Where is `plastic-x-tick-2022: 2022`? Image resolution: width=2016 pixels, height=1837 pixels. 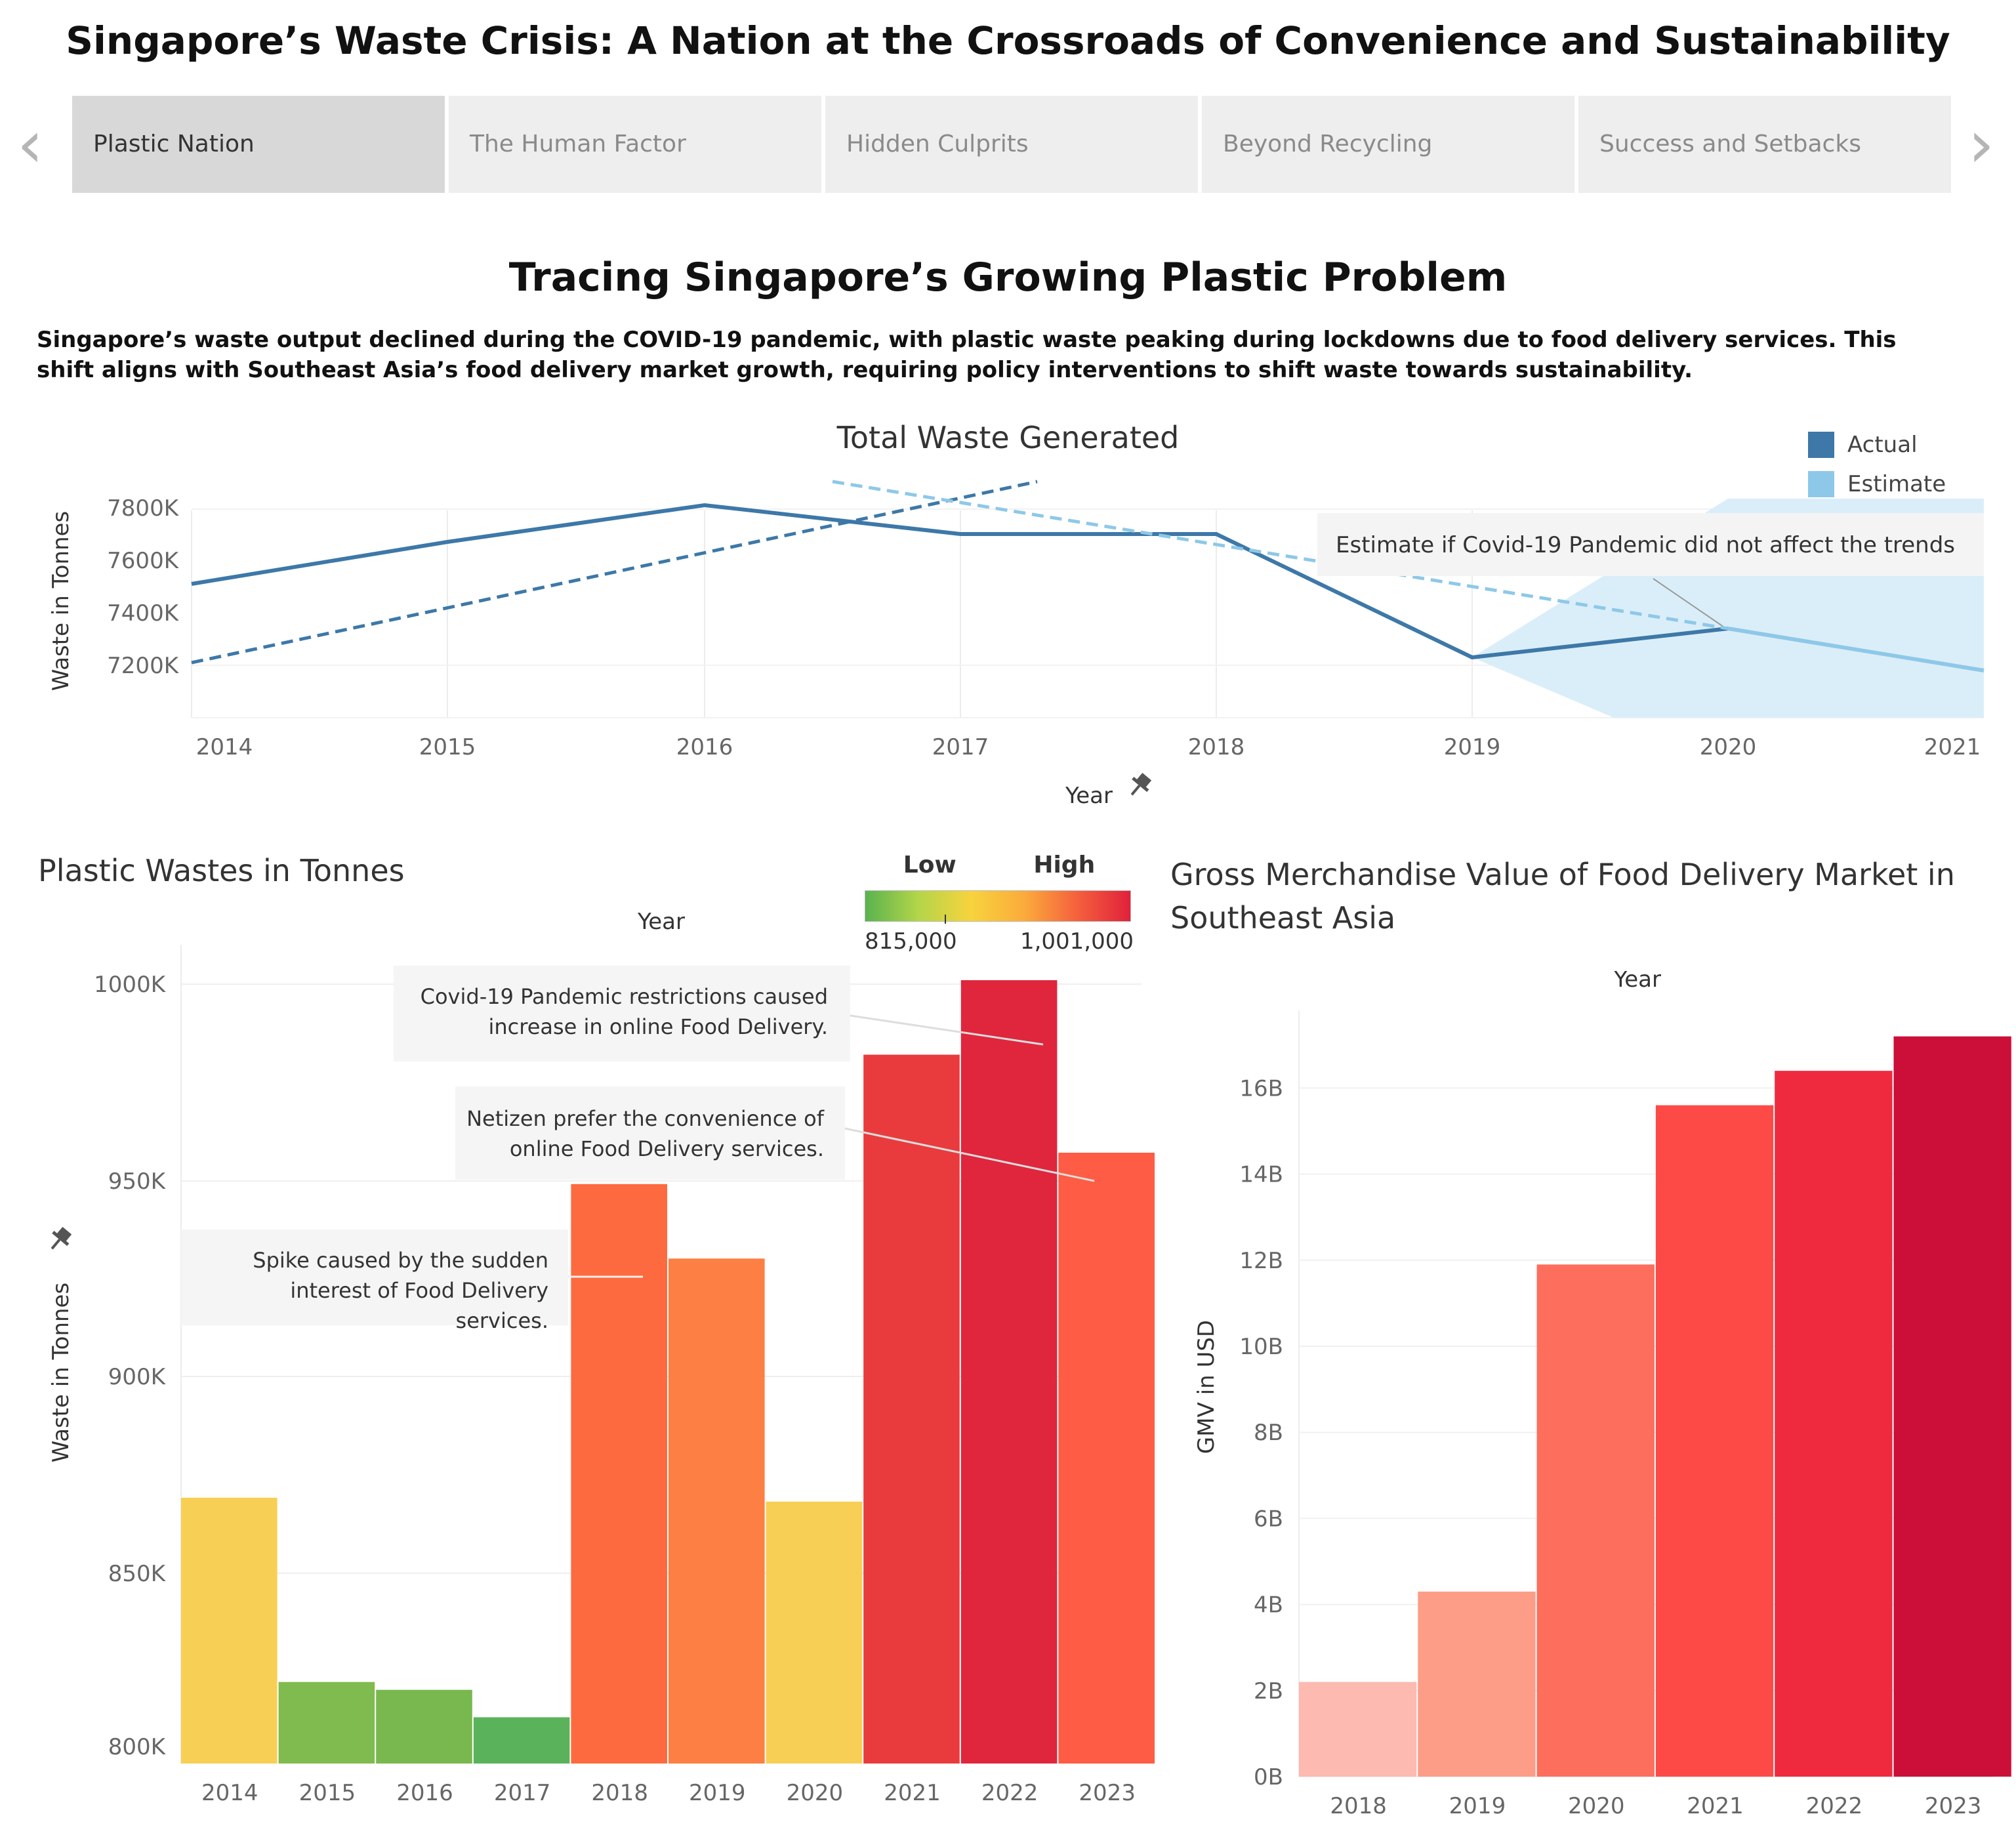 plastic-x-tick-2022: 2022 is located at coordinates (1010, 1793).